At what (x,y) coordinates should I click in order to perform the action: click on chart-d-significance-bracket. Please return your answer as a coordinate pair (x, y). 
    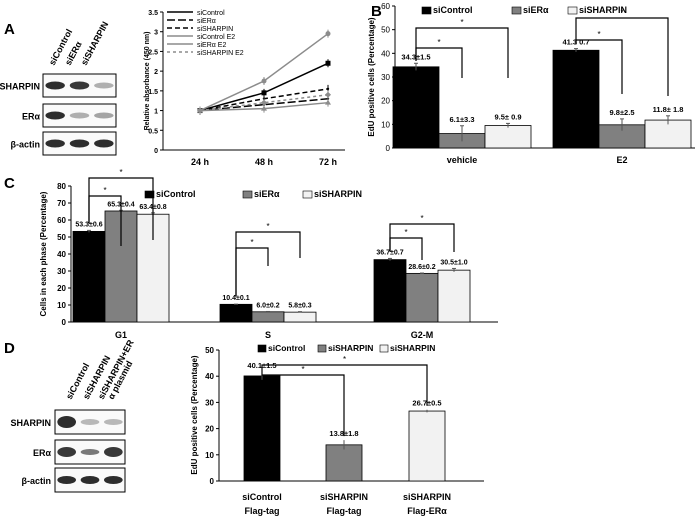
    Looking at the image, I should click on (303, 403).